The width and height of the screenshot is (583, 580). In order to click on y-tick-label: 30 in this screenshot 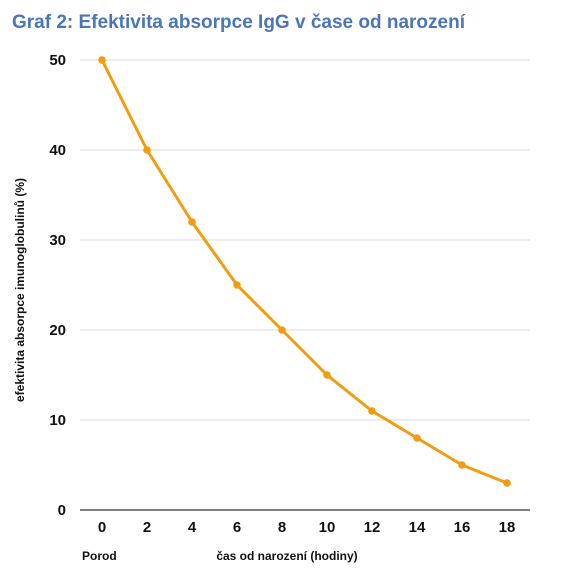, I will do `click(57, 240)`.